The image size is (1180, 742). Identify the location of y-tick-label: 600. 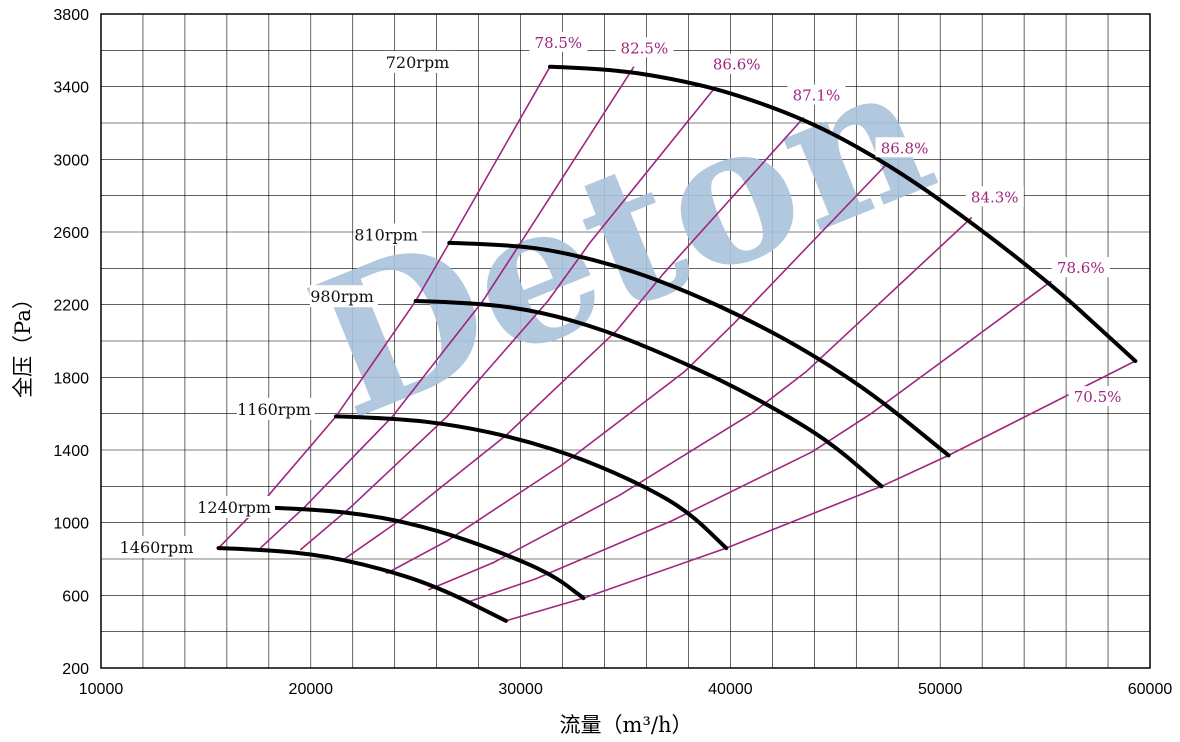
(75, 596).